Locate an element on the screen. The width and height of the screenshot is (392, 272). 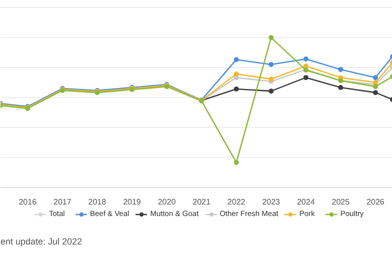
x-tick-label: 2024 is located at coordinates (306, 202).